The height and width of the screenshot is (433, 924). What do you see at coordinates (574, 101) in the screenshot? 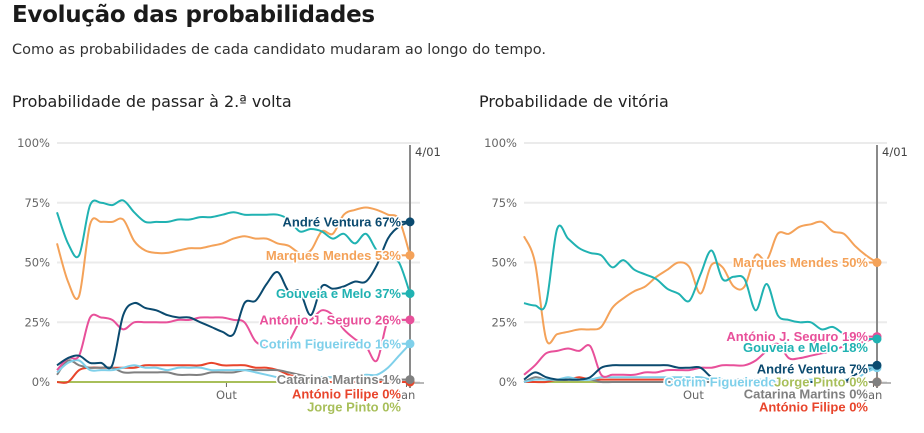
I see `chart-title-victory: Probabilidade de vitória` at bounding box center [574, 101].